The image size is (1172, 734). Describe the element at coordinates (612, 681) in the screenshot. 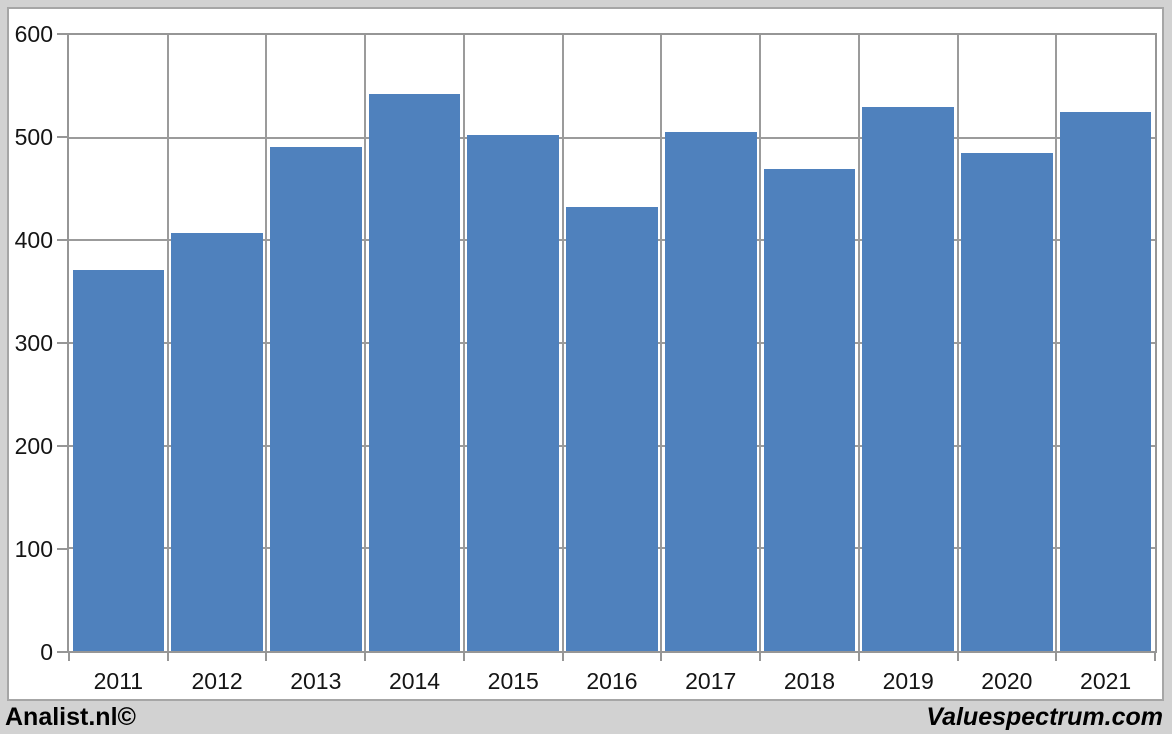

I see `x-axis-tick-label-2016: 2016` at that location.